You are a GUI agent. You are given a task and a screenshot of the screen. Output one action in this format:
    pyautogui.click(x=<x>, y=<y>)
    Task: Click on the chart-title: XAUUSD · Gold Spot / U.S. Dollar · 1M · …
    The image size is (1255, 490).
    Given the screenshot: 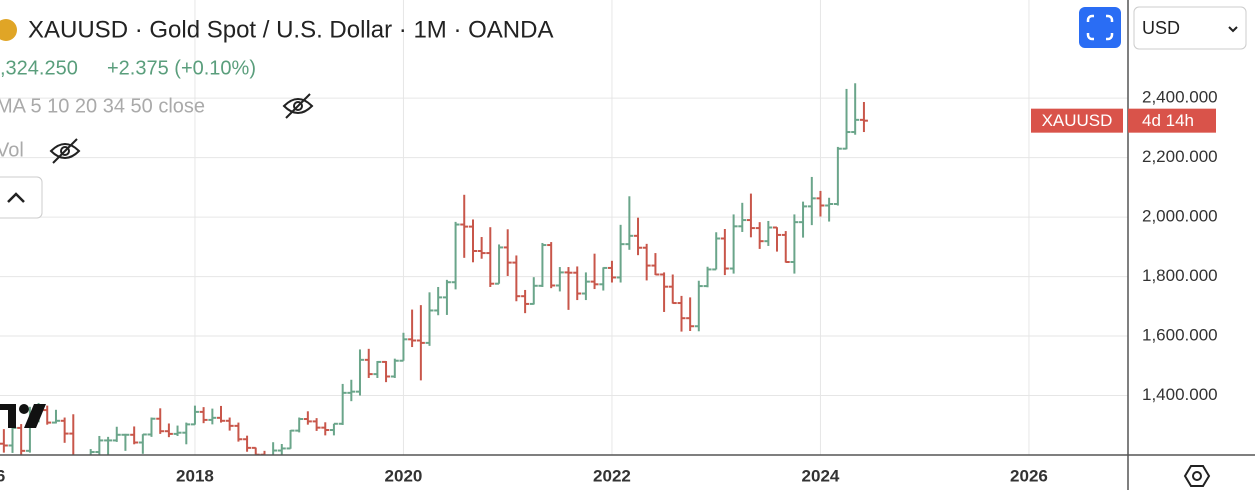 What is the action you would take?
    pyautogui.click(x=290, y=29)
    